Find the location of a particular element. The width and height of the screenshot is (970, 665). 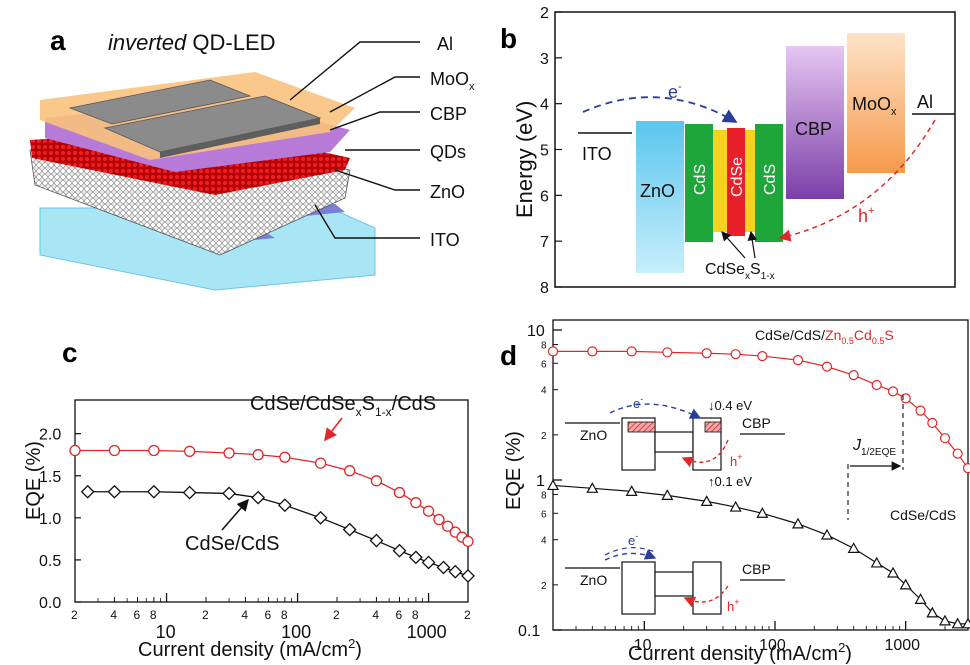

series-label-zncds-c: Cd is located at coordinates (863, 335).